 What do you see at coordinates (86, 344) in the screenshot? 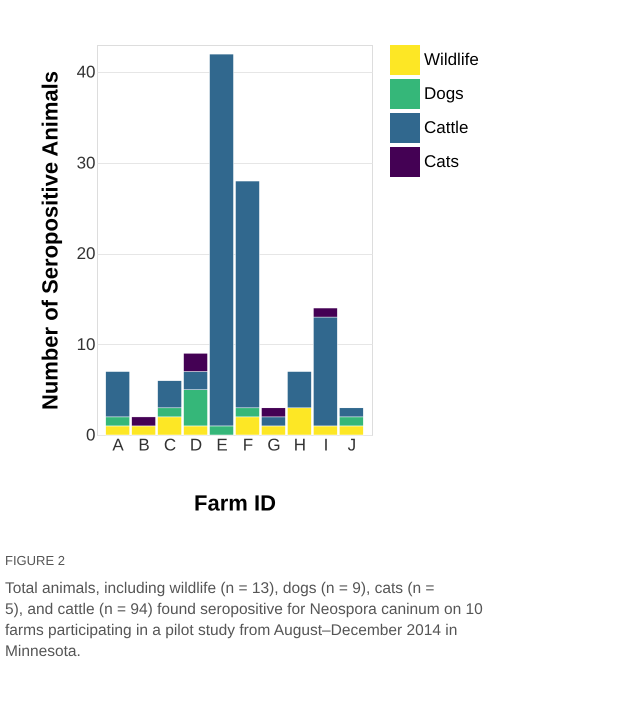
I see `y-tick-label: 10` at bounding box center [86, 344].